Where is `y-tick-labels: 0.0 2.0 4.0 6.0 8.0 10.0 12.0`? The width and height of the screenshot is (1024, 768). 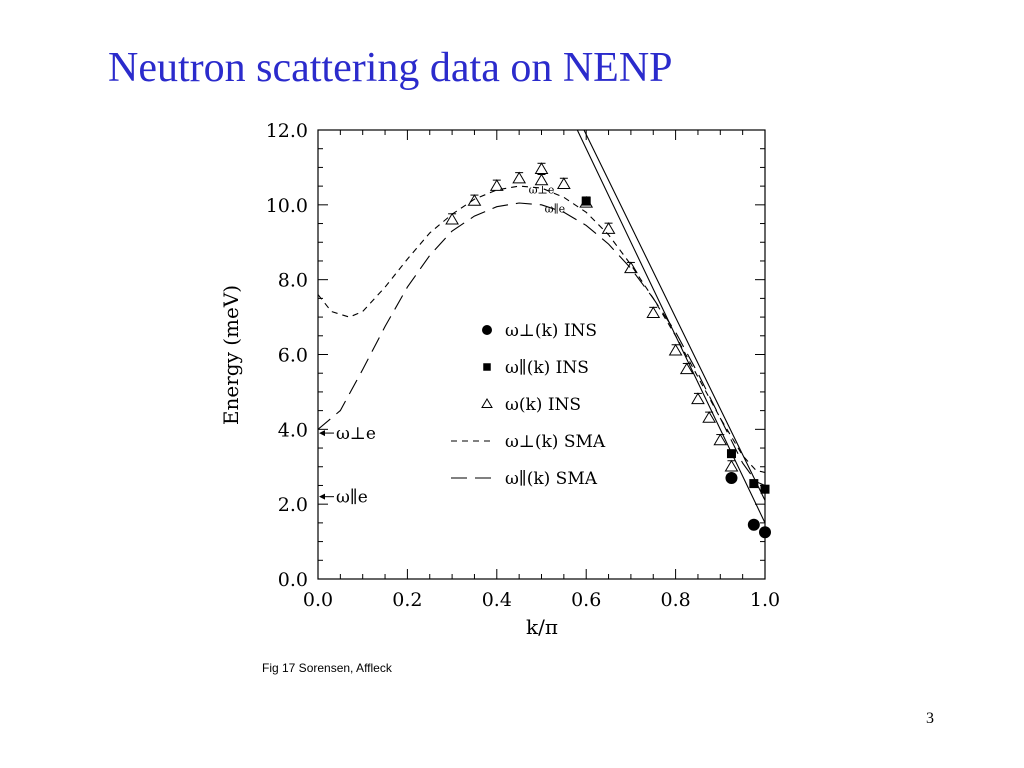 y-tick-labels: 0.0 2.0 4.0 6.0 8.0 10.0 12.0 is located at coordinates (287, 355).